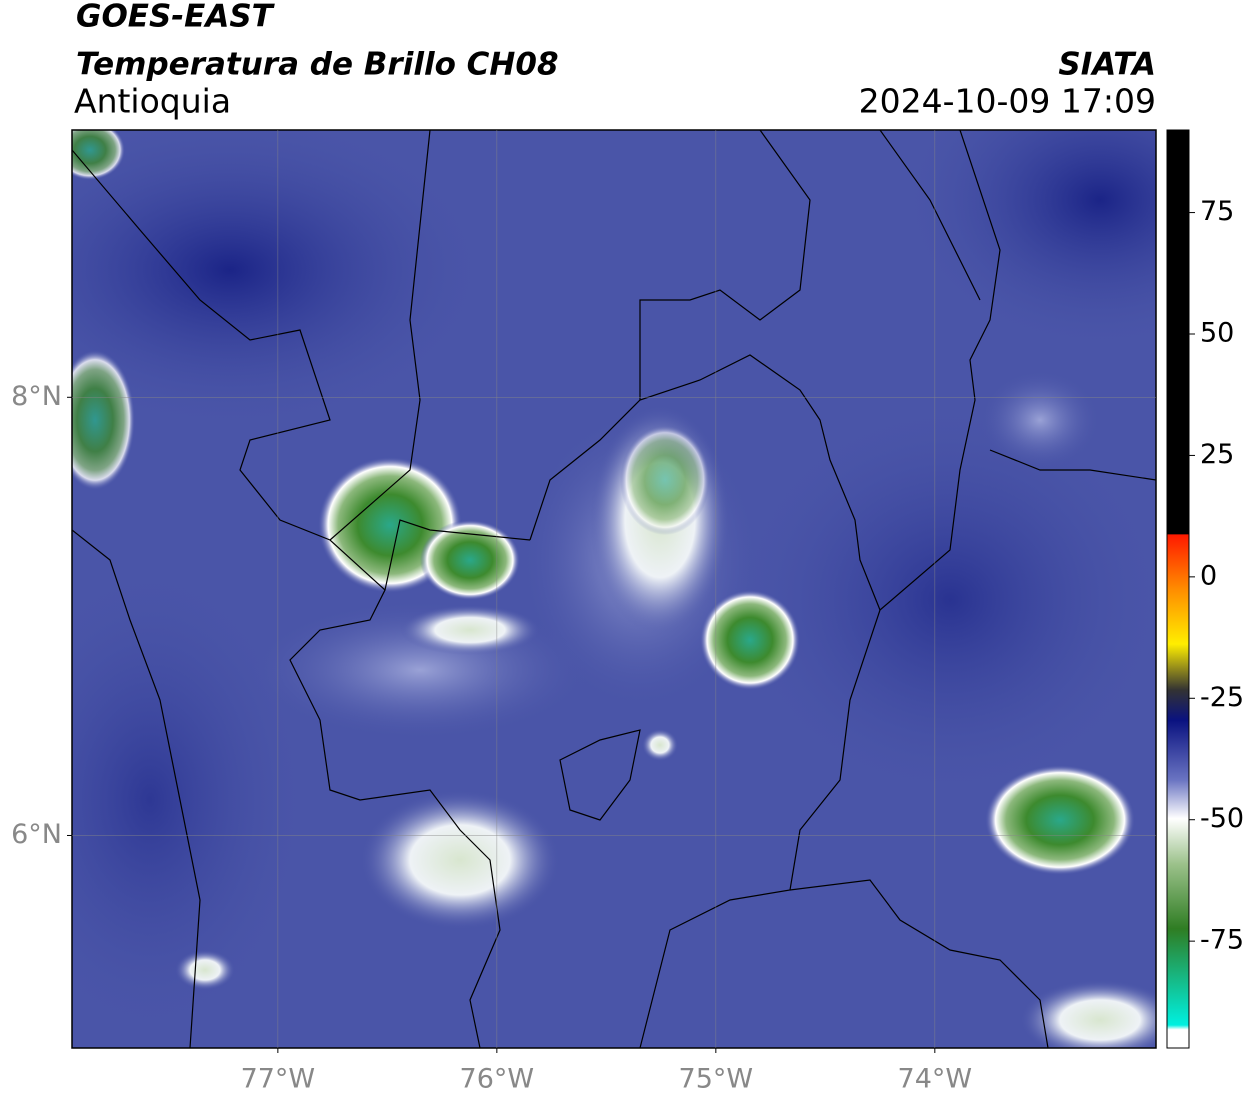  I want to click on x-tick-label: 75°W, so click(716, 1079).